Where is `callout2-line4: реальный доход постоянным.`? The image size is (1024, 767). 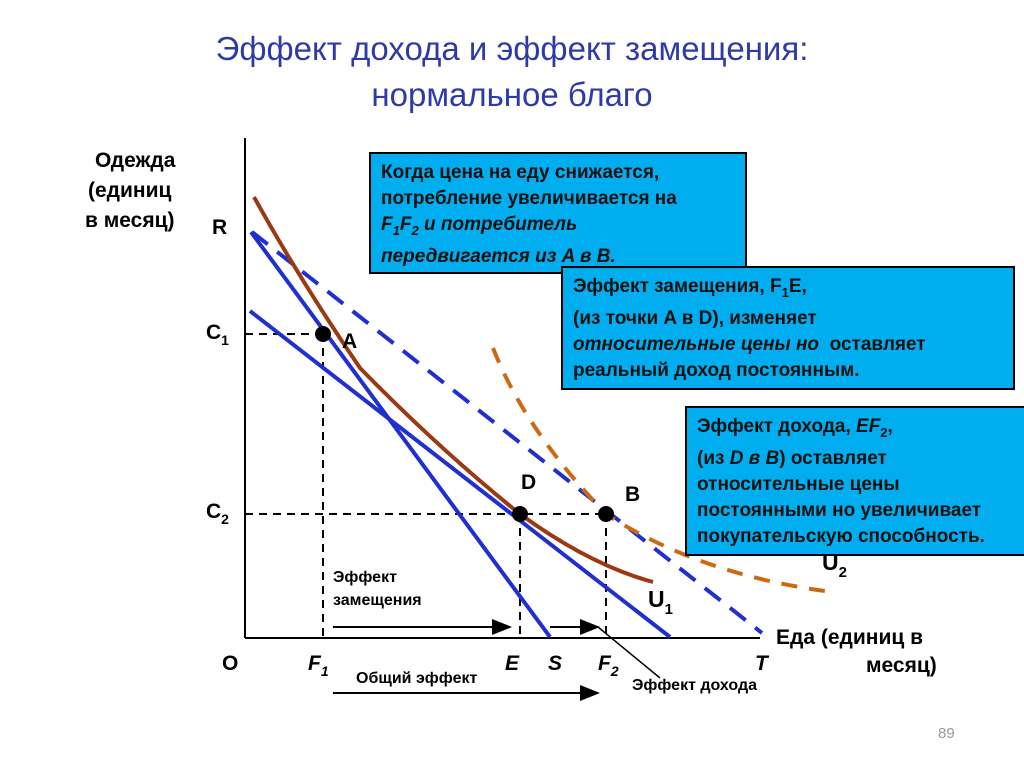
callout2-line4: реальный доход постоянным. is located at coordinates (716, 370).